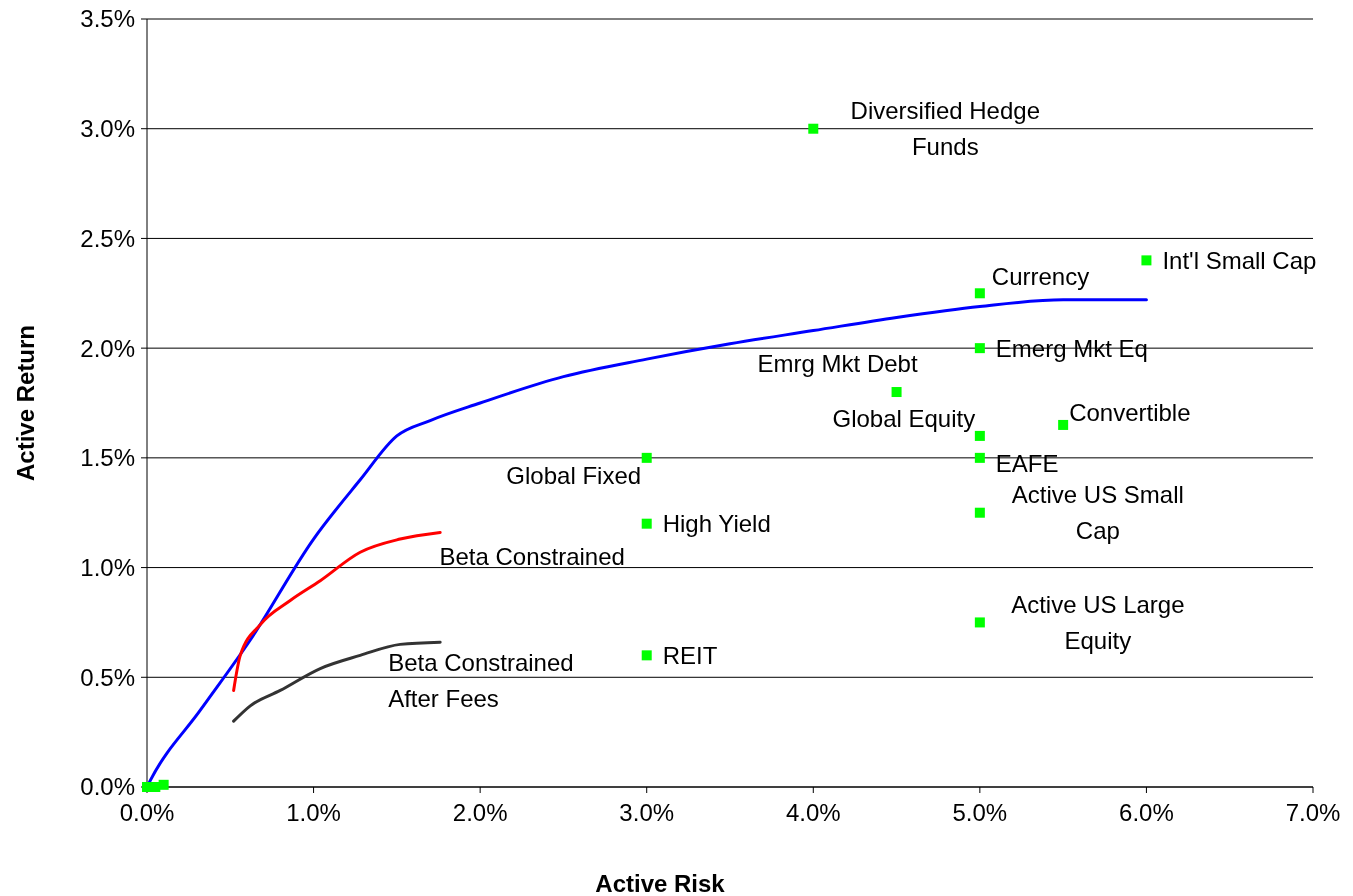  What do you see at coordinates (1097, 513) in the screenshot?
I see `annotation: Active US Small Cap` at bounding box center [1097, 513].